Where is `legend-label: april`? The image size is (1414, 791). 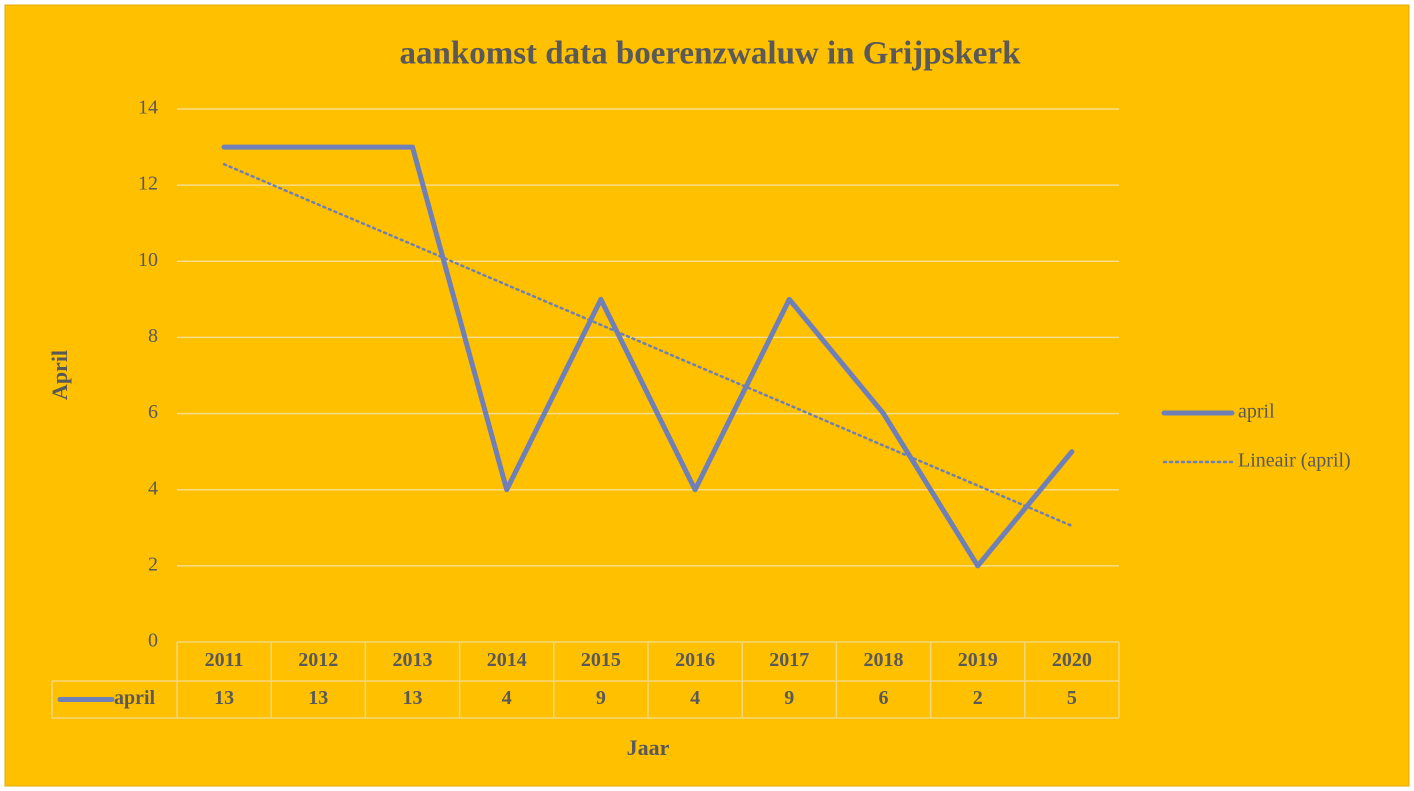
legend-label: april is located at coordinates (1256, 412).